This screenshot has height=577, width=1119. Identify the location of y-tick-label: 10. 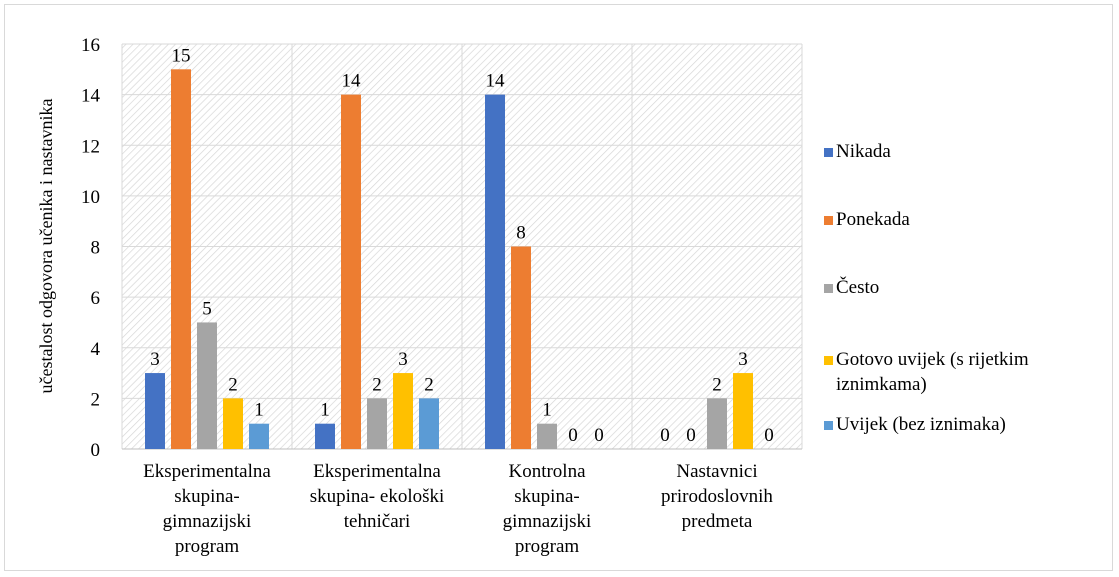
(90, 197).